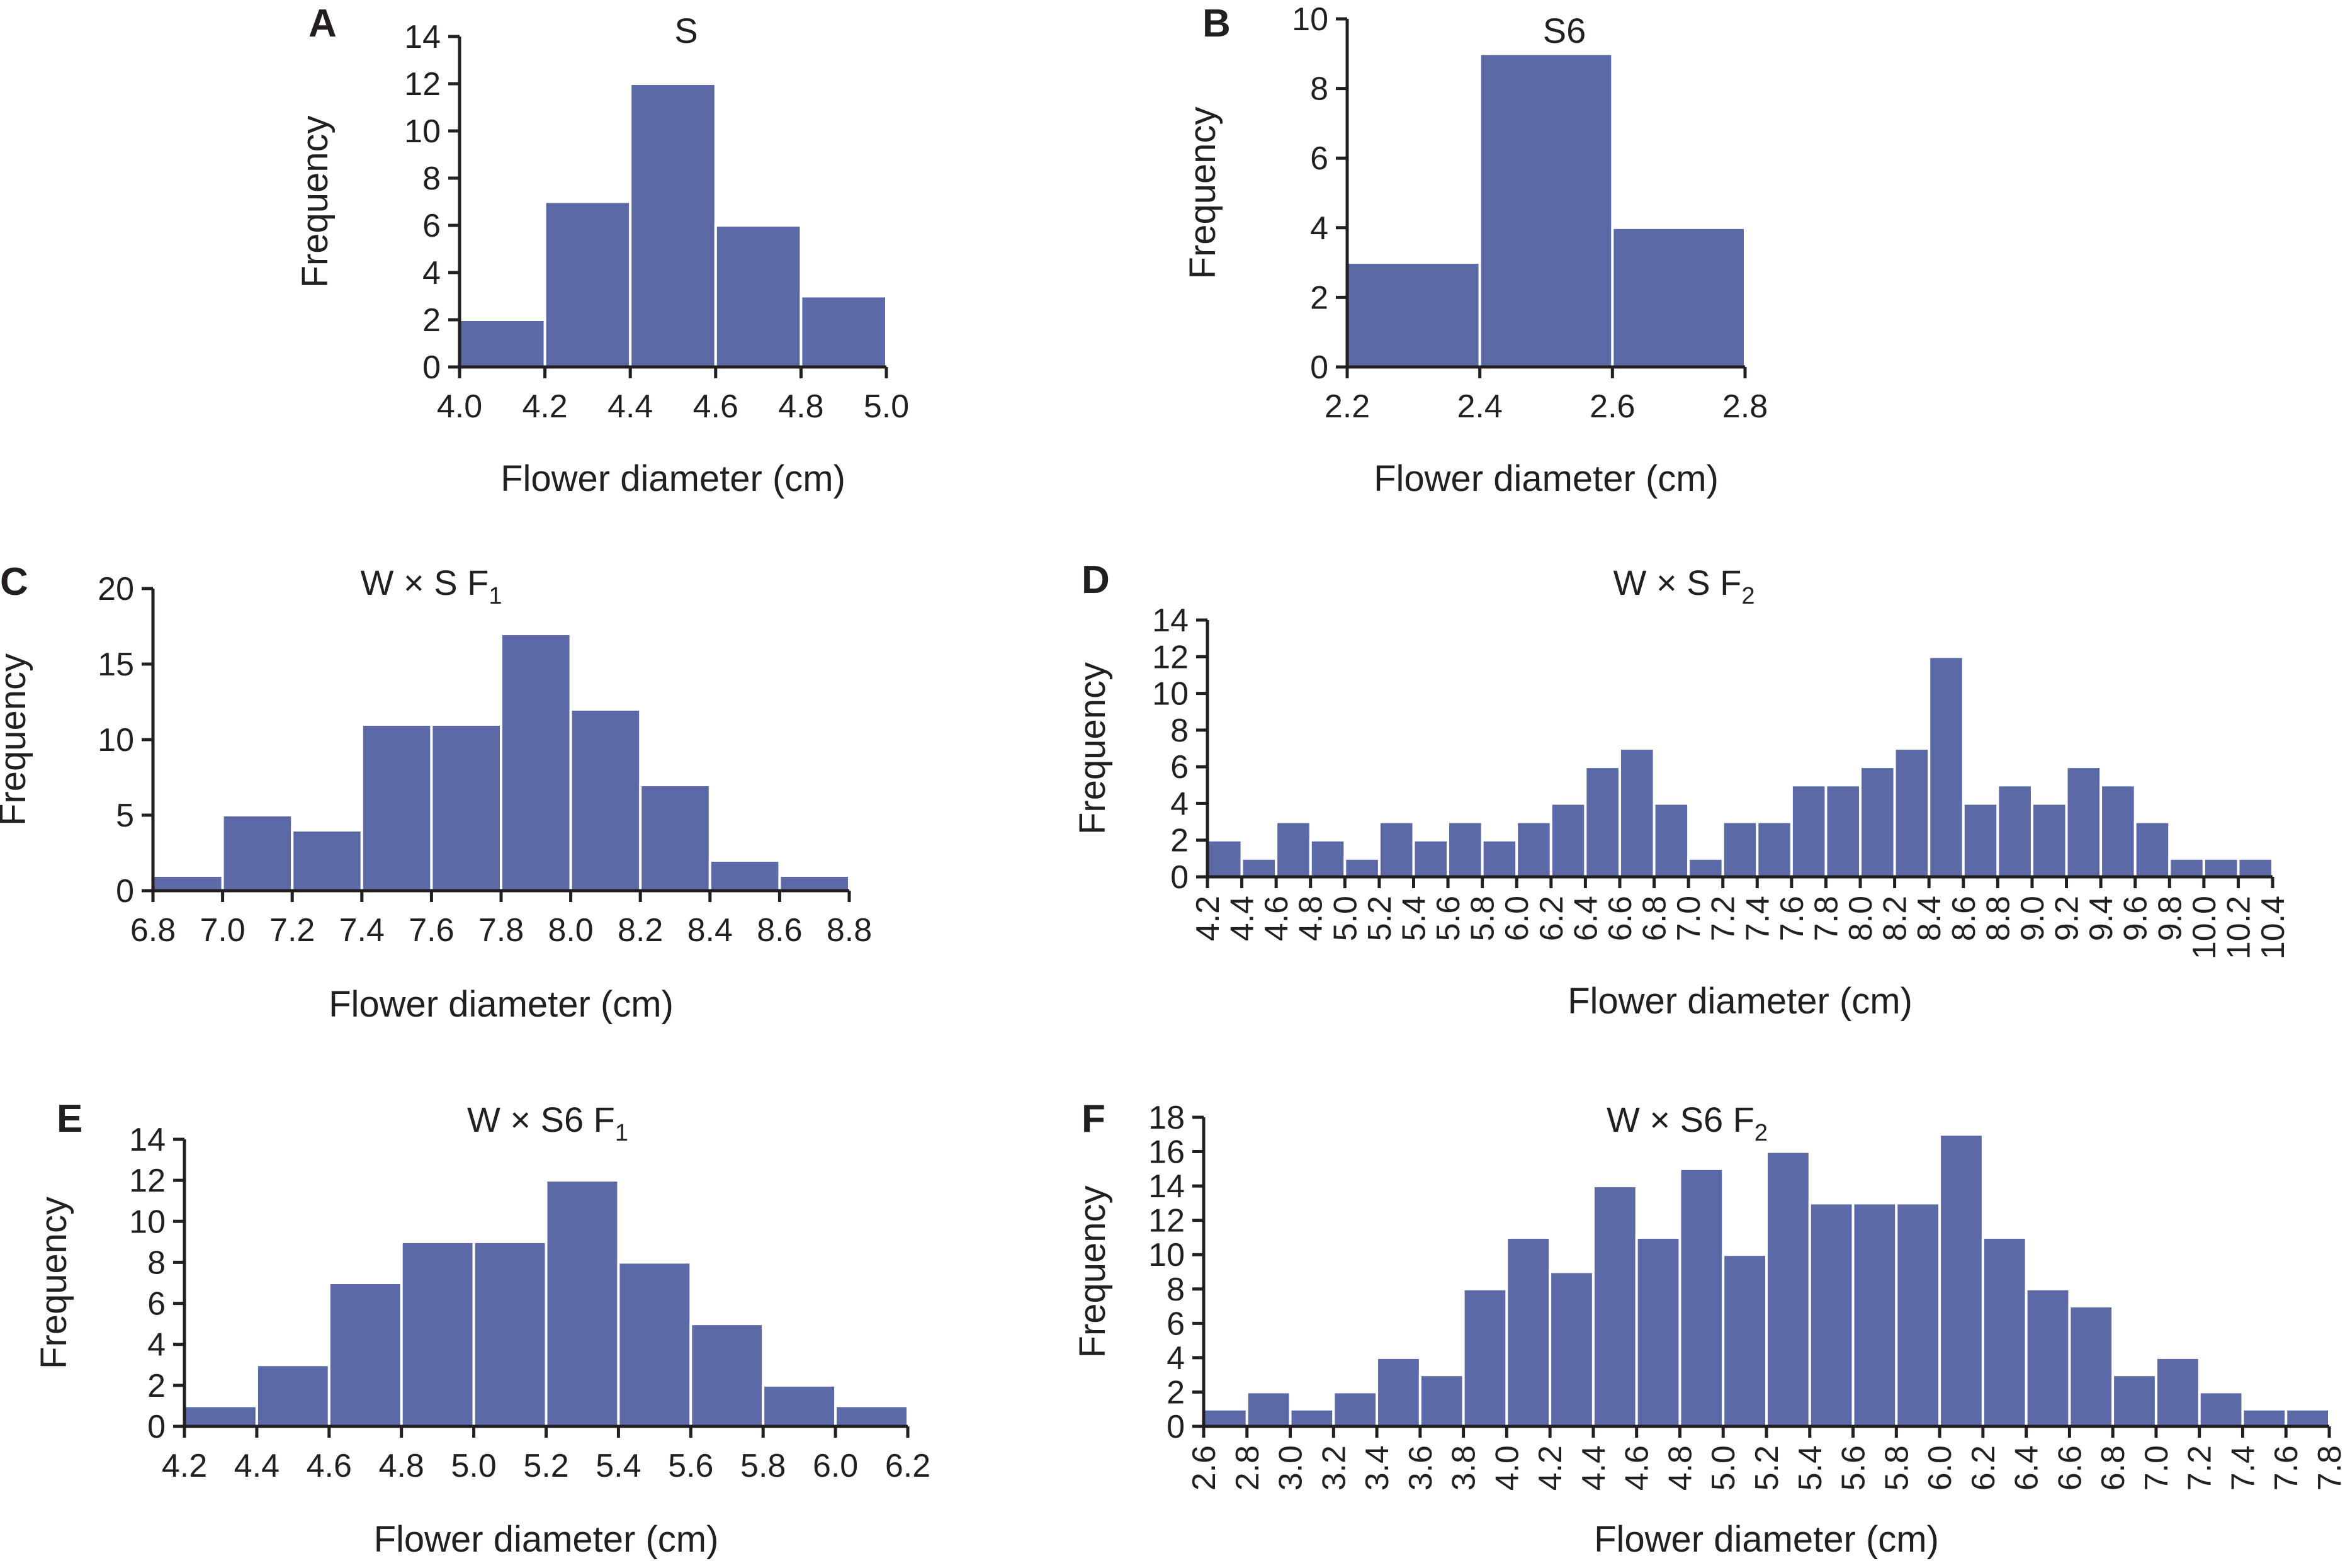 This screenshot has height=1568, width=2345. I want to click on y-tick-label: 8, so click(1176, 1290).